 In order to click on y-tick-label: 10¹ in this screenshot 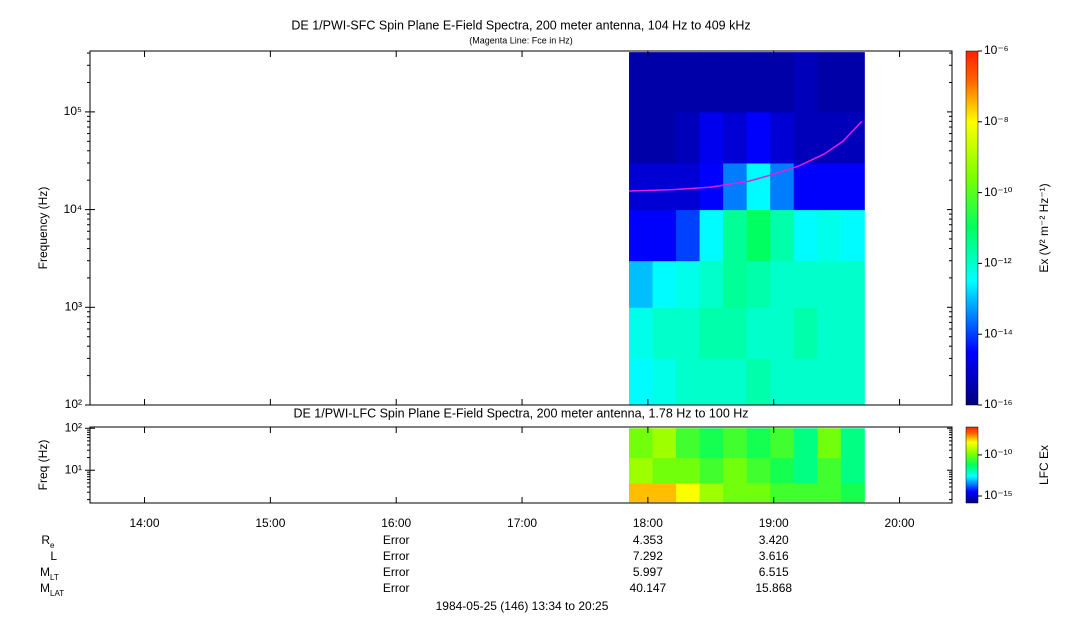, I will do `click(73, 469)`.